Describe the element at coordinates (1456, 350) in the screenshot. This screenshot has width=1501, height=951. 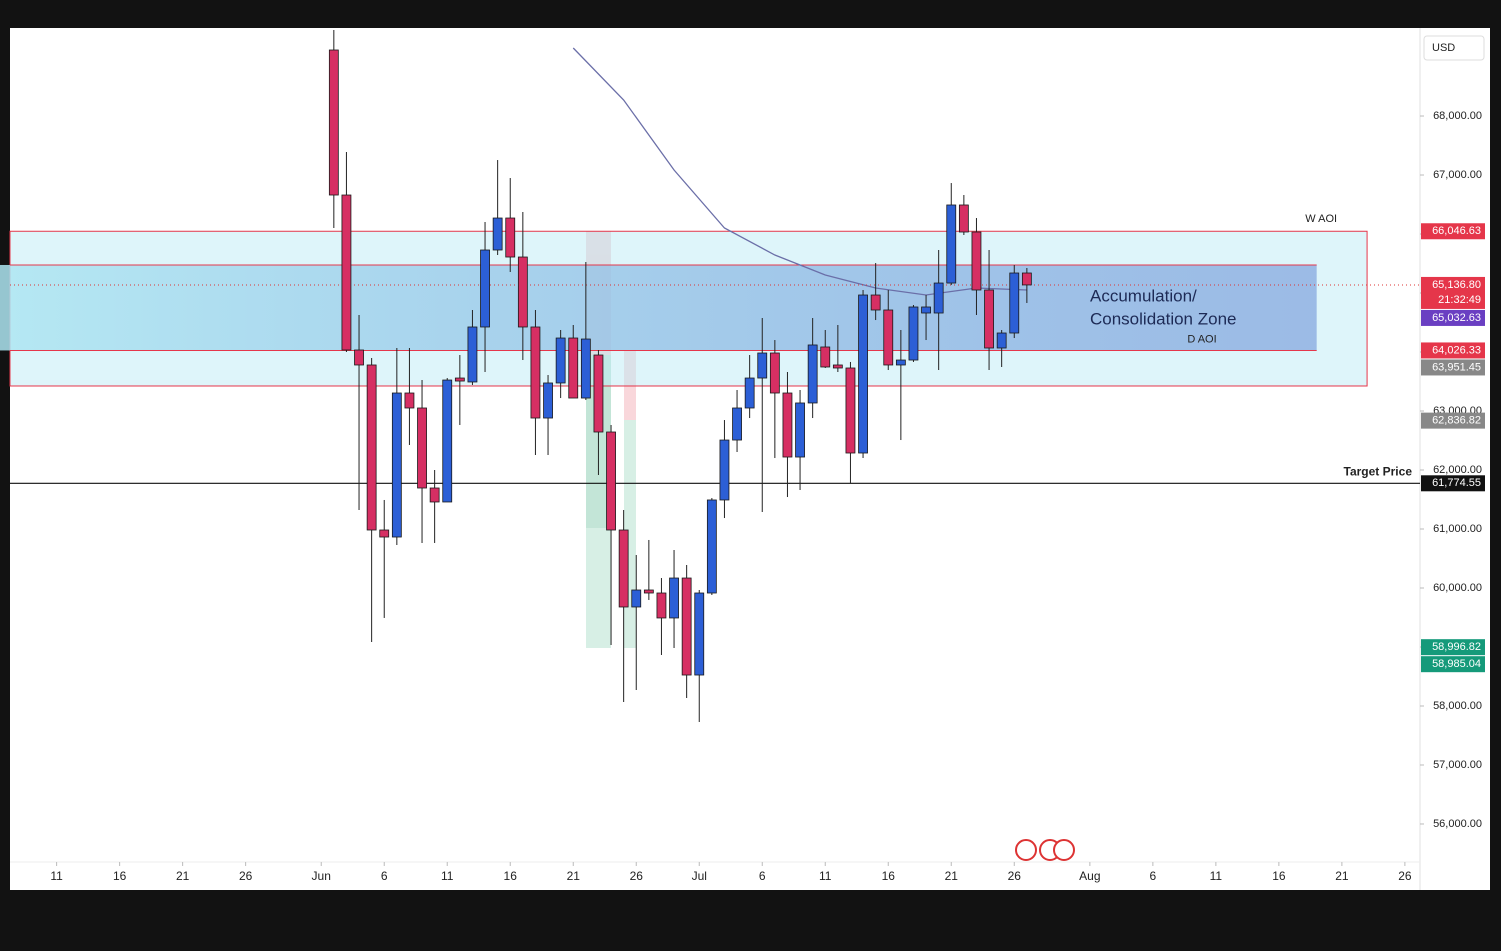
I see `price-badge-label: 64,026.33` at that location.